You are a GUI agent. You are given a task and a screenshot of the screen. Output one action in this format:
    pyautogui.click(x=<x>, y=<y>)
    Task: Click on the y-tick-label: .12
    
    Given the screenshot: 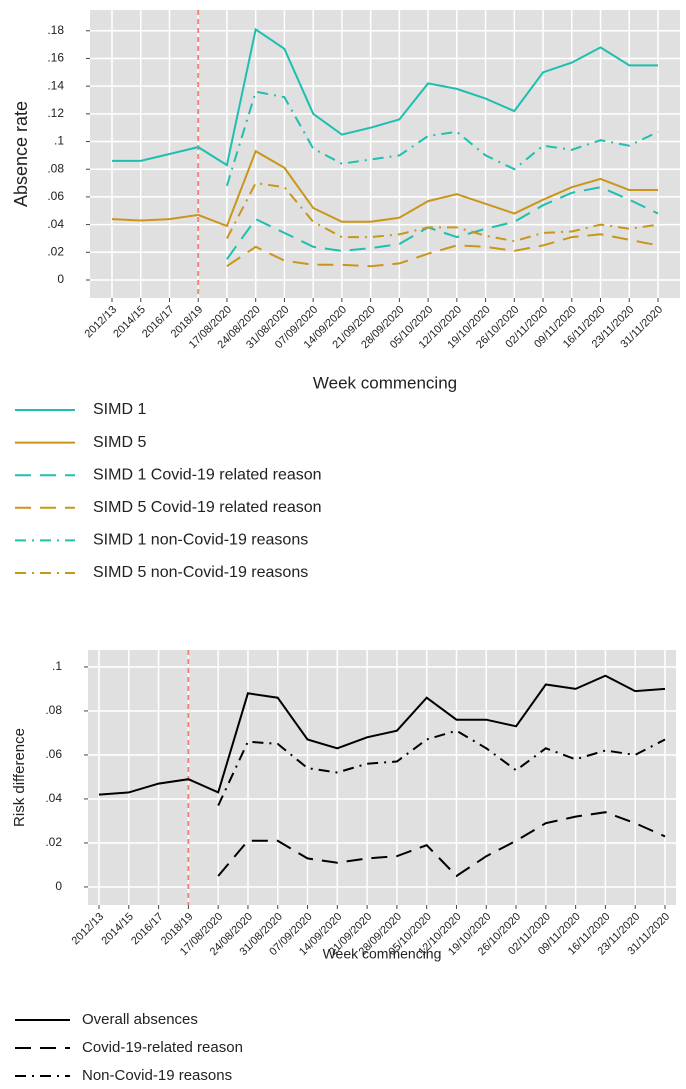 What is the action you would take?
    pyautogui.click(x=55, y=113)
    